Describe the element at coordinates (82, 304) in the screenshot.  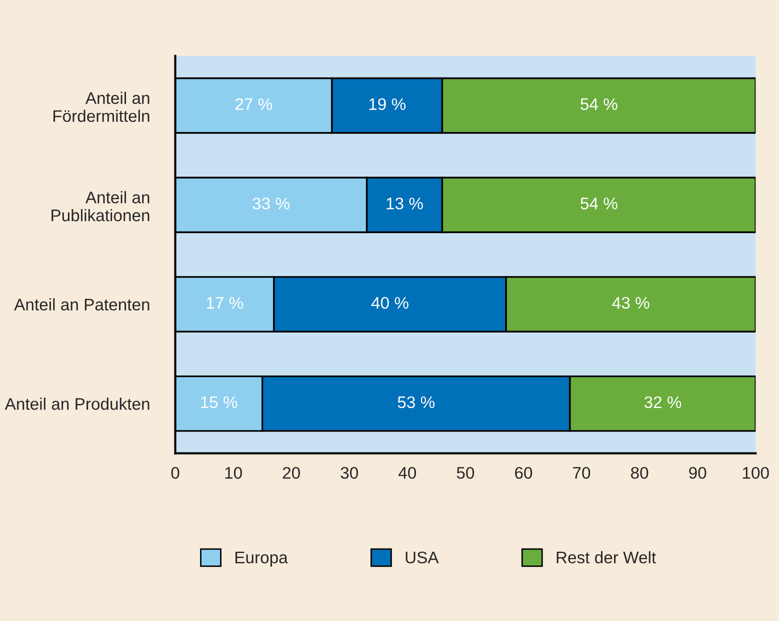
I see `y-tick-label: Anteil an Patenten` at that location.